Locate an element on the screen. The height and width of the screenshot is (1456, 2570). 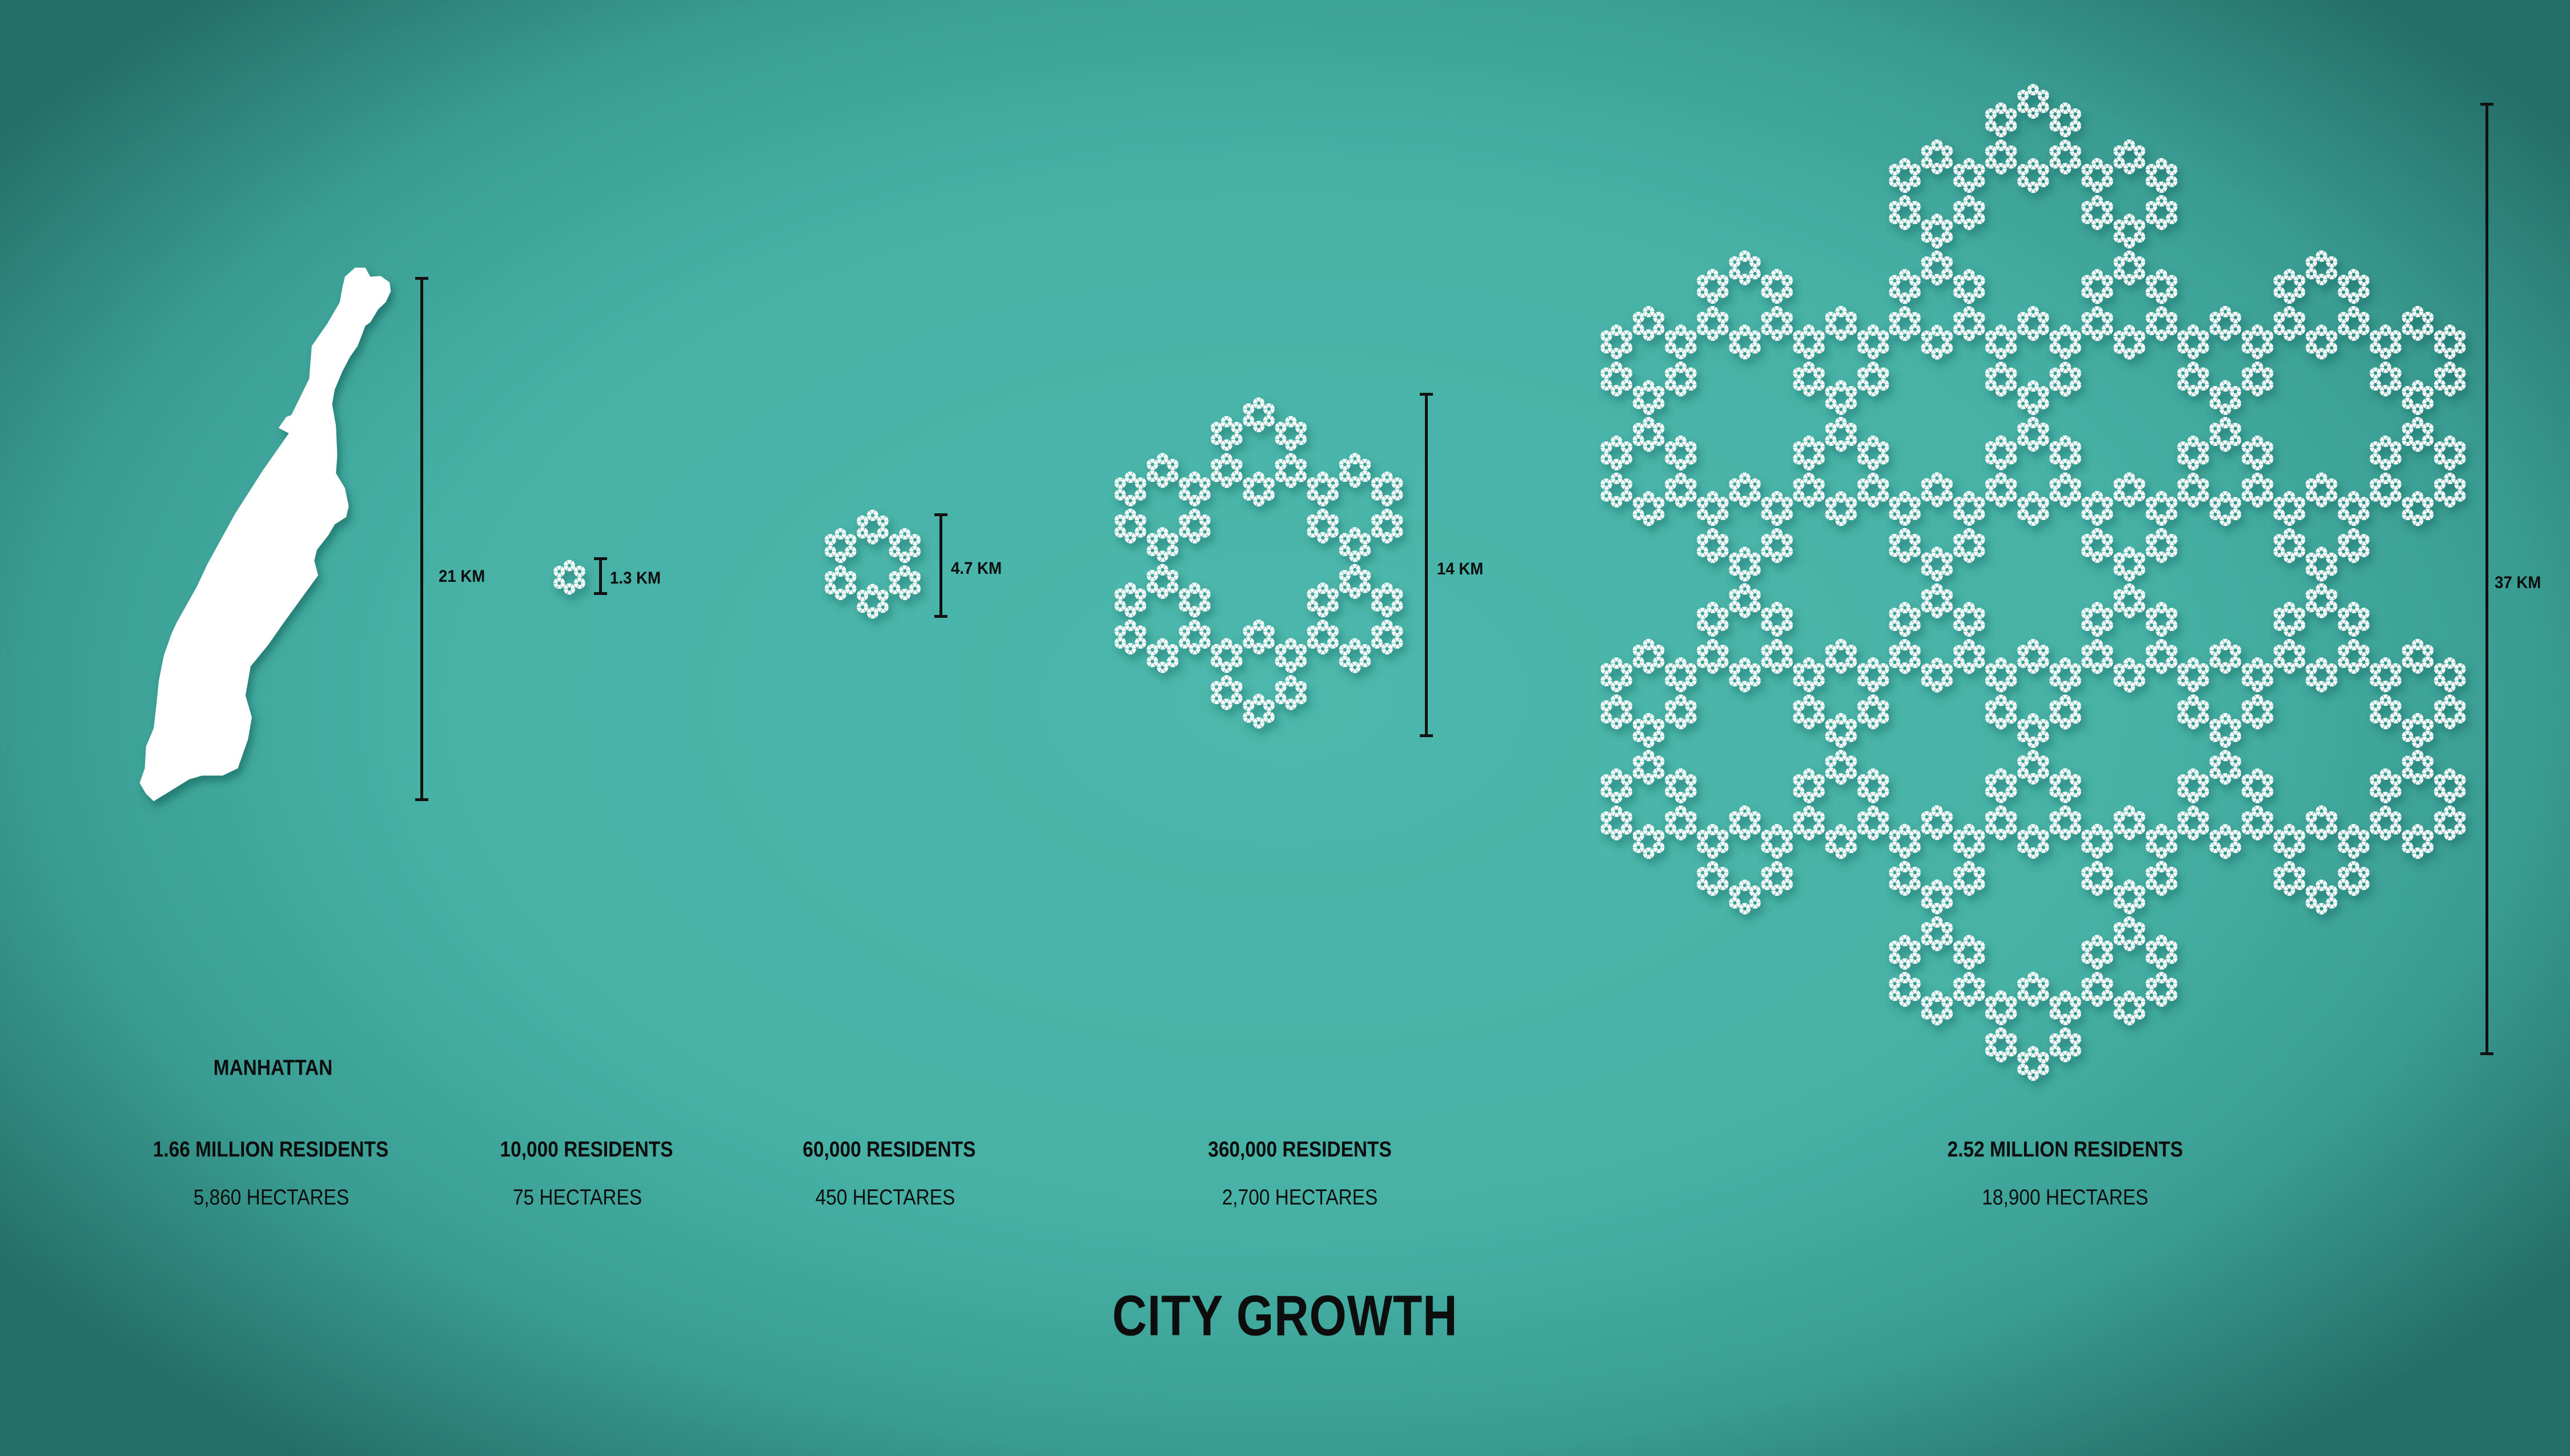
cluster-4-hectares: 18,900 HECTARES is located at coordinates (2065, 1197).